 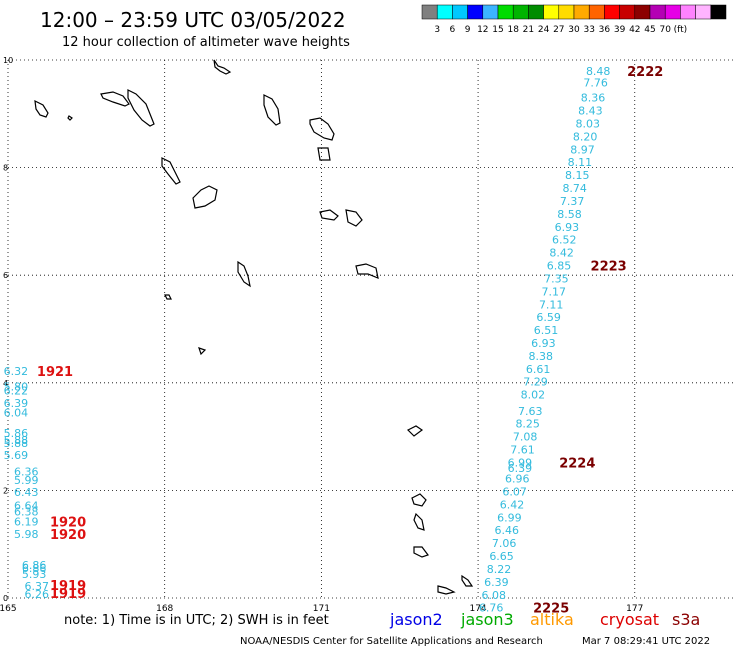 I want to click on colorbar-label: 39, so click(x=620, y=30).